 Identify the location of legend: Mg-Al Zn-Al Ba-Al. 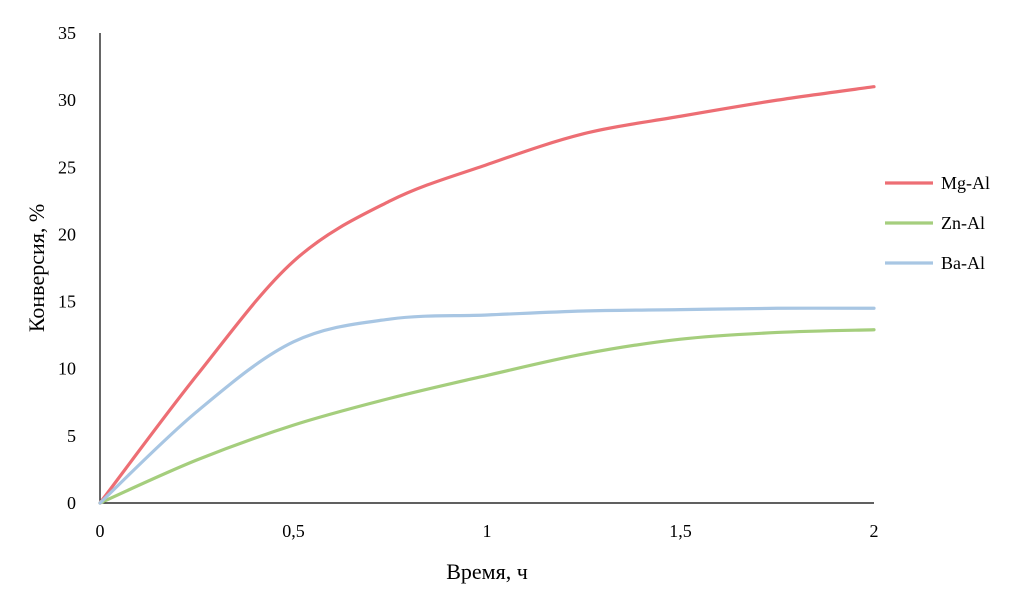
(937, 223).